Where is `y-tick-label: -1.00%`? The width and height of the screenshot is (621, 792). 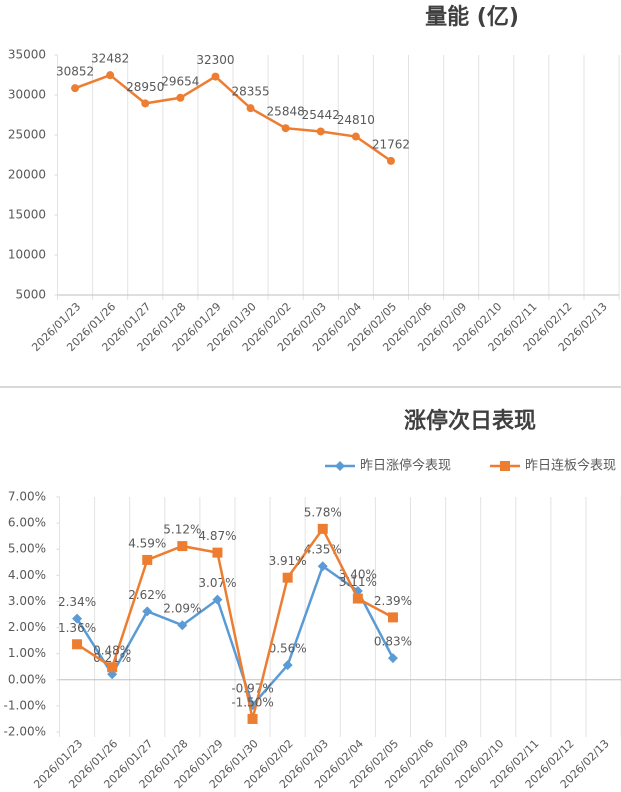 y-tick-label: -1.00% is located at coordinates (25, 705).